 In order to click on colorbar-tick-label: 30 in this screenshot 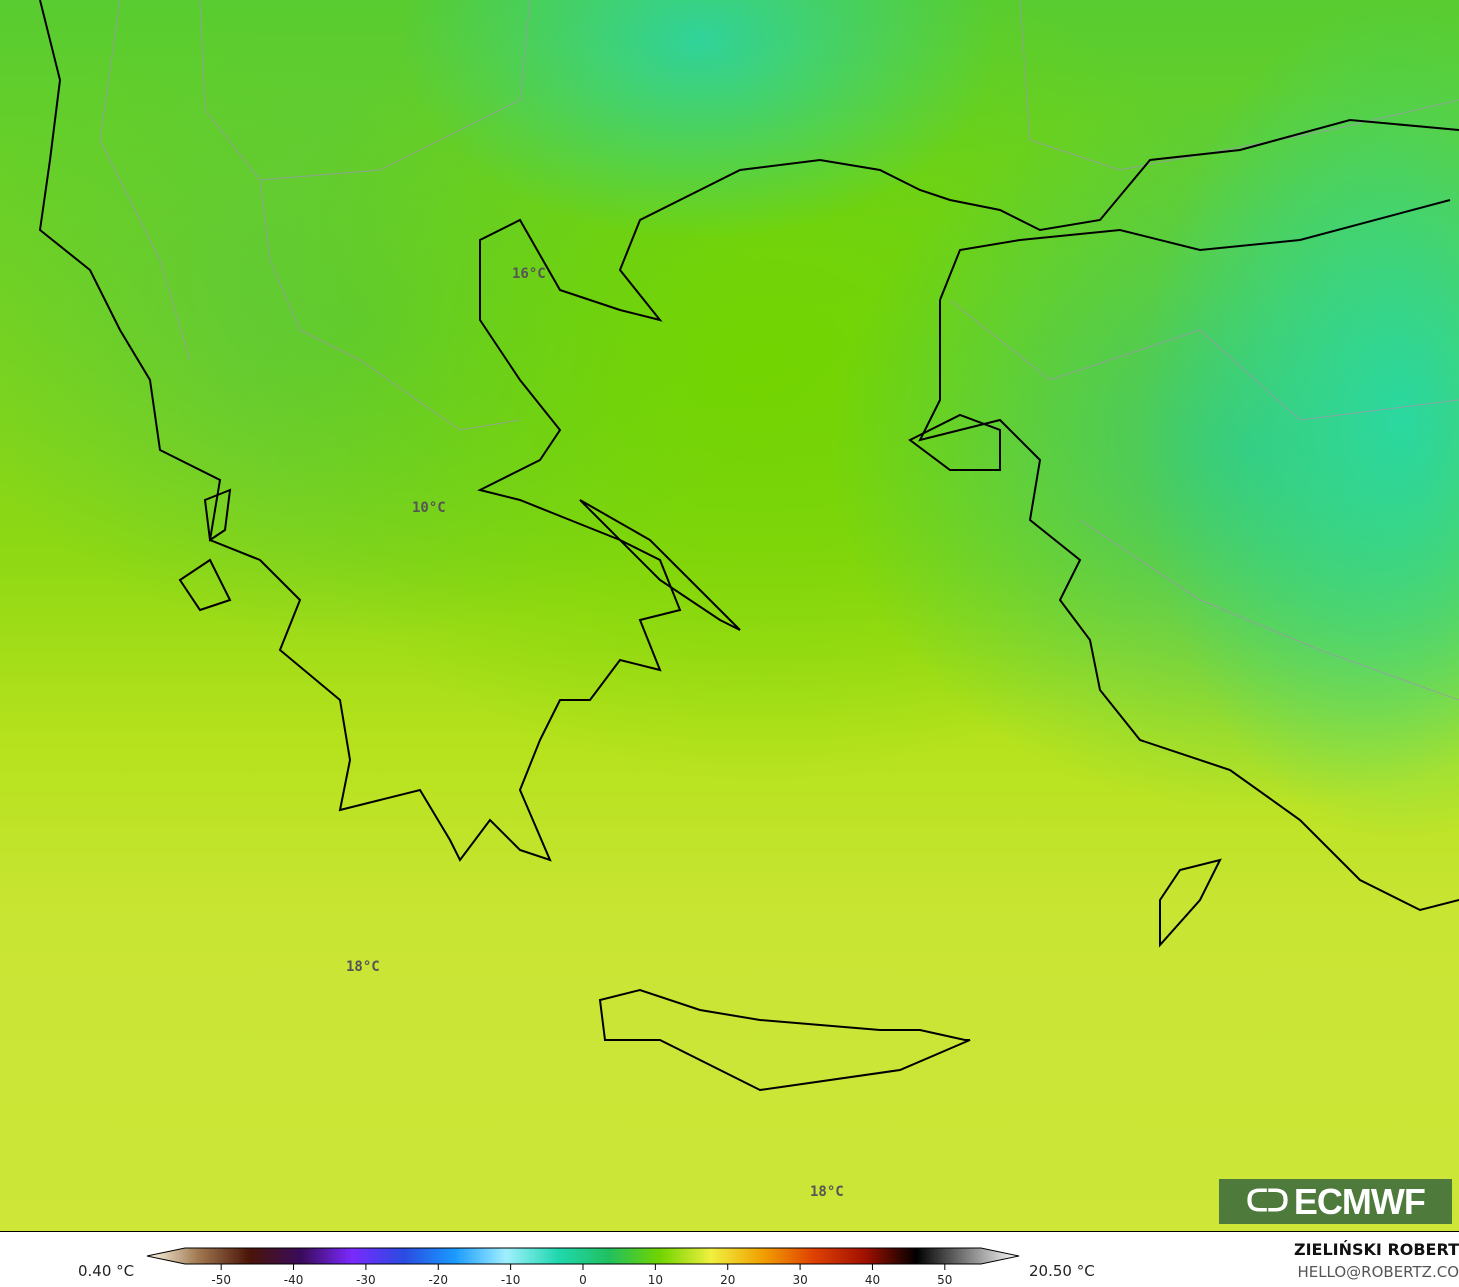, I will do `click(799, 1280)`.